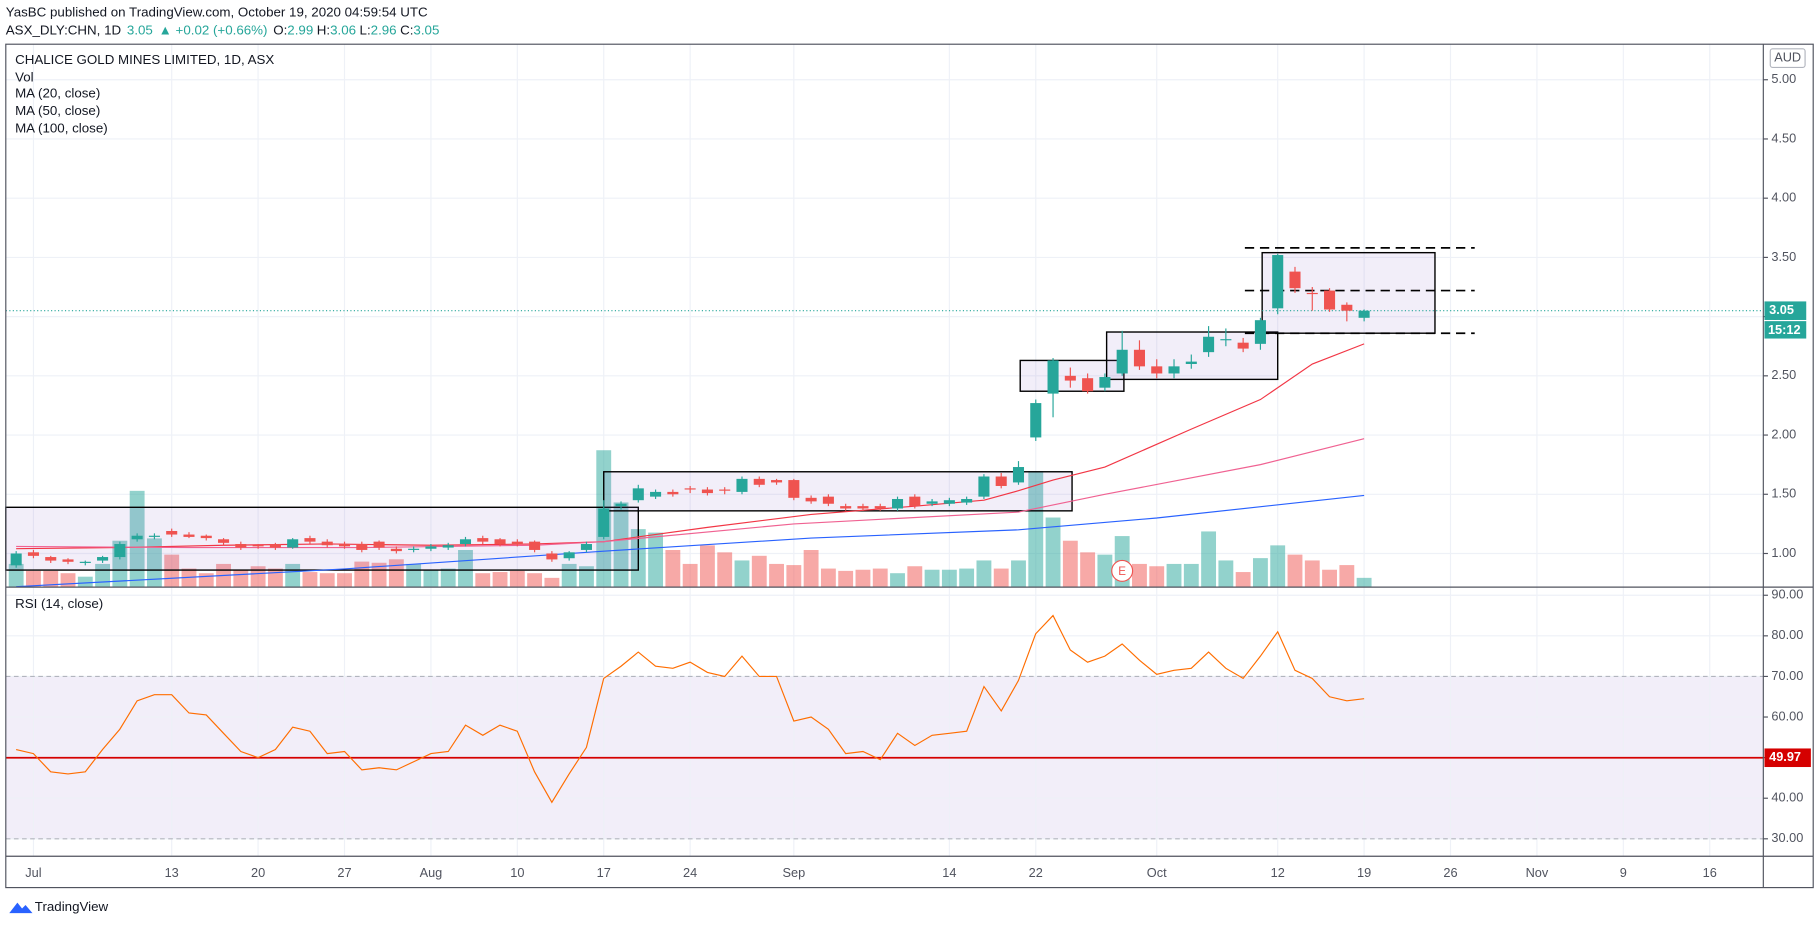 The width and height of the screenshot is (1819, 926). I want to click on x-tick-label: 27, so click(344, 872).